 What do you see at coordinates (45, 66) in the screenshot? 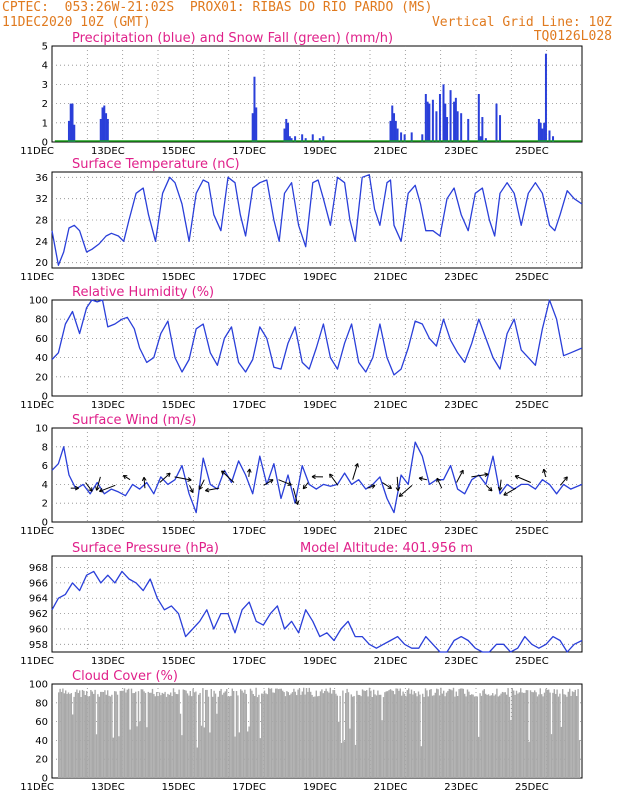
I see `y-tick-label: 4` at bounding box center [45, 66].